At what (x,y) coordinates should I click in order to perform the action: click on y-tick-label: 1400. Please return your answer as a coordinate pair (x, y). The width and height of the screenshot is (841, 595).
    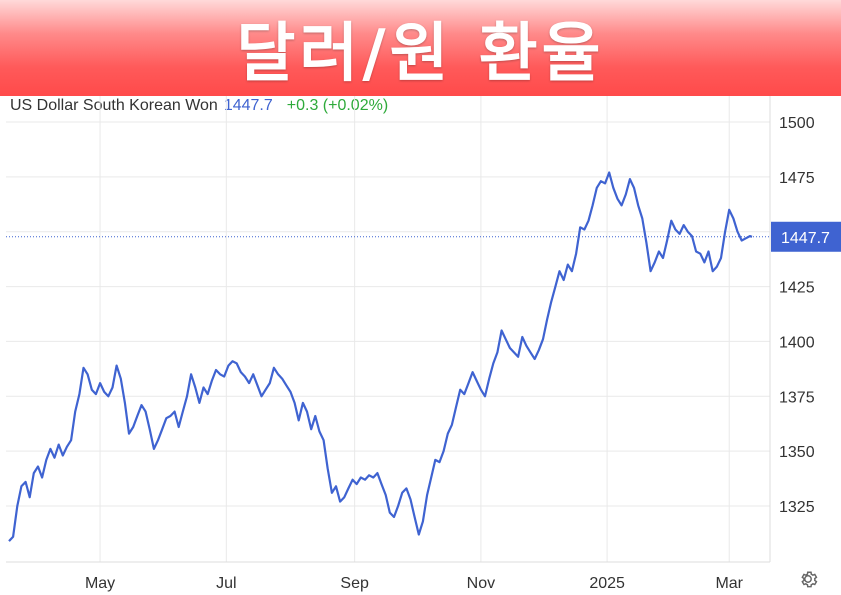
    Looking at the image, I should click on (797, 342).